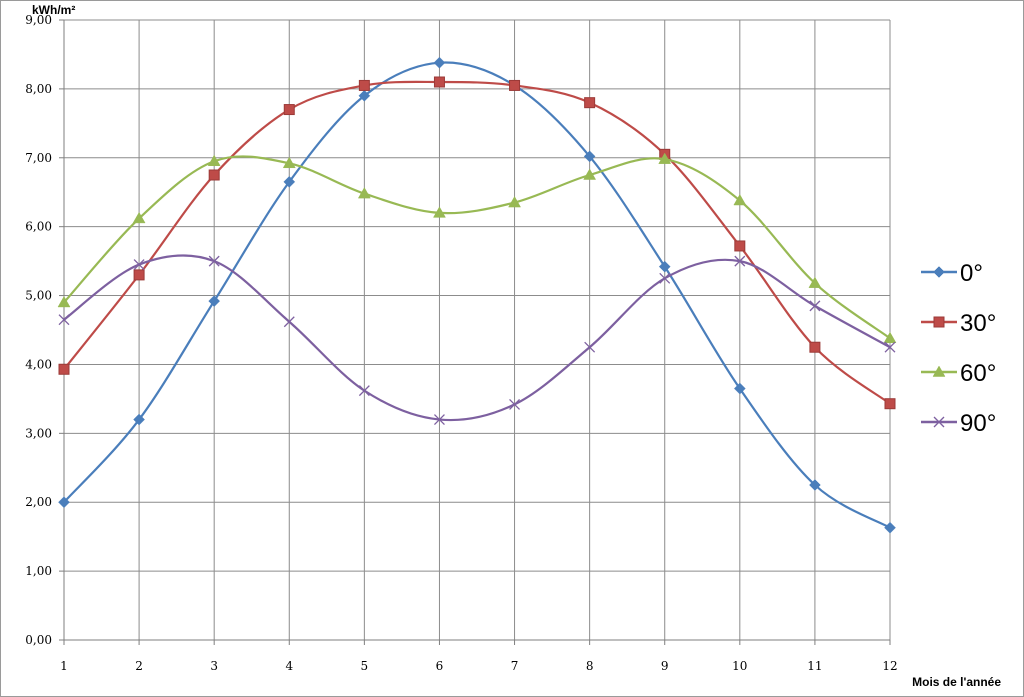 This screenshot has height=697, width=1024. Describe the element at coordinates (971, 273) in the screenshot. I see `legend-label: 0°` at that location.